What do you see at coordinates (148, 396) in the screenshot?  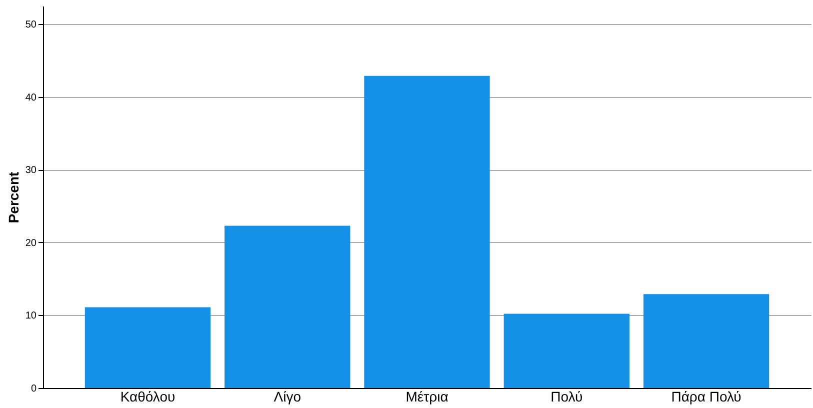 I see `x-tick-label: Καθόλου` at bounding box center [148, 396].